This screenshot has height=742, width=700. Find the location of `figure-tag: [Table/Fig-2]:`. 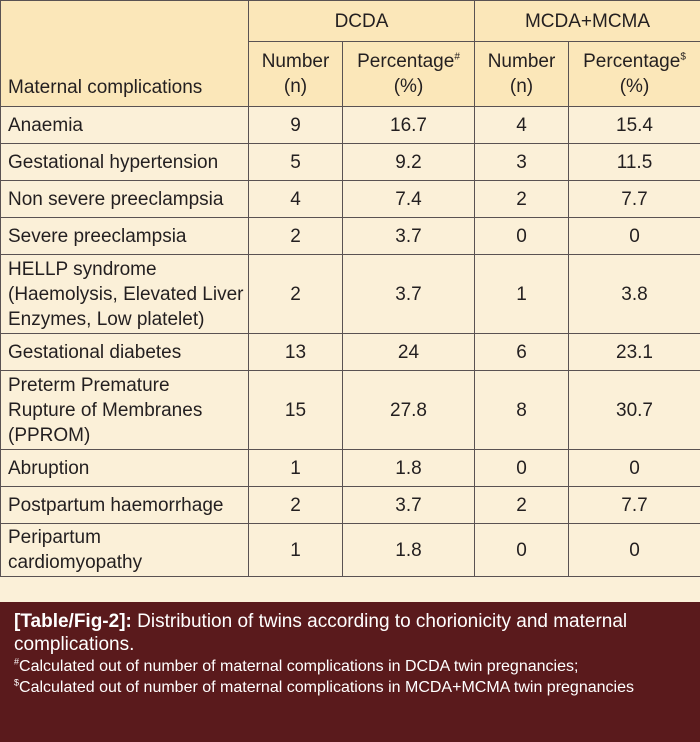

figure-tag: [Table/Fig-2]: is located at coordinates (73, 621).